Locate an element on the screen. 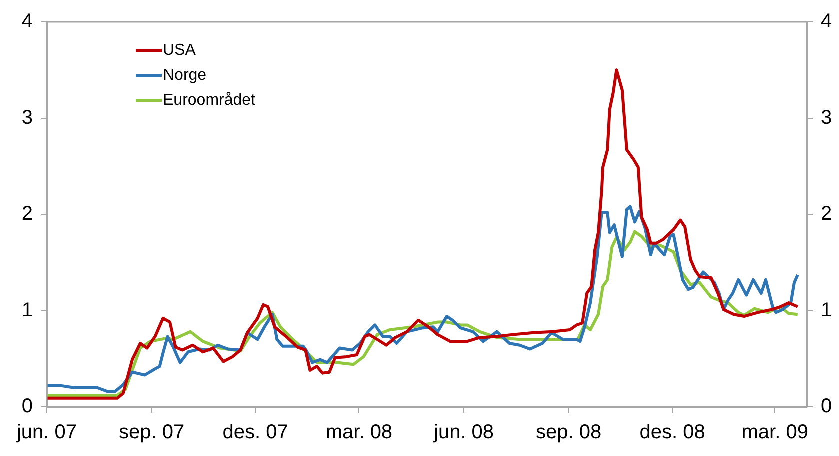  x-tick-label: sep. 08 is located at coordinates (569, 433).